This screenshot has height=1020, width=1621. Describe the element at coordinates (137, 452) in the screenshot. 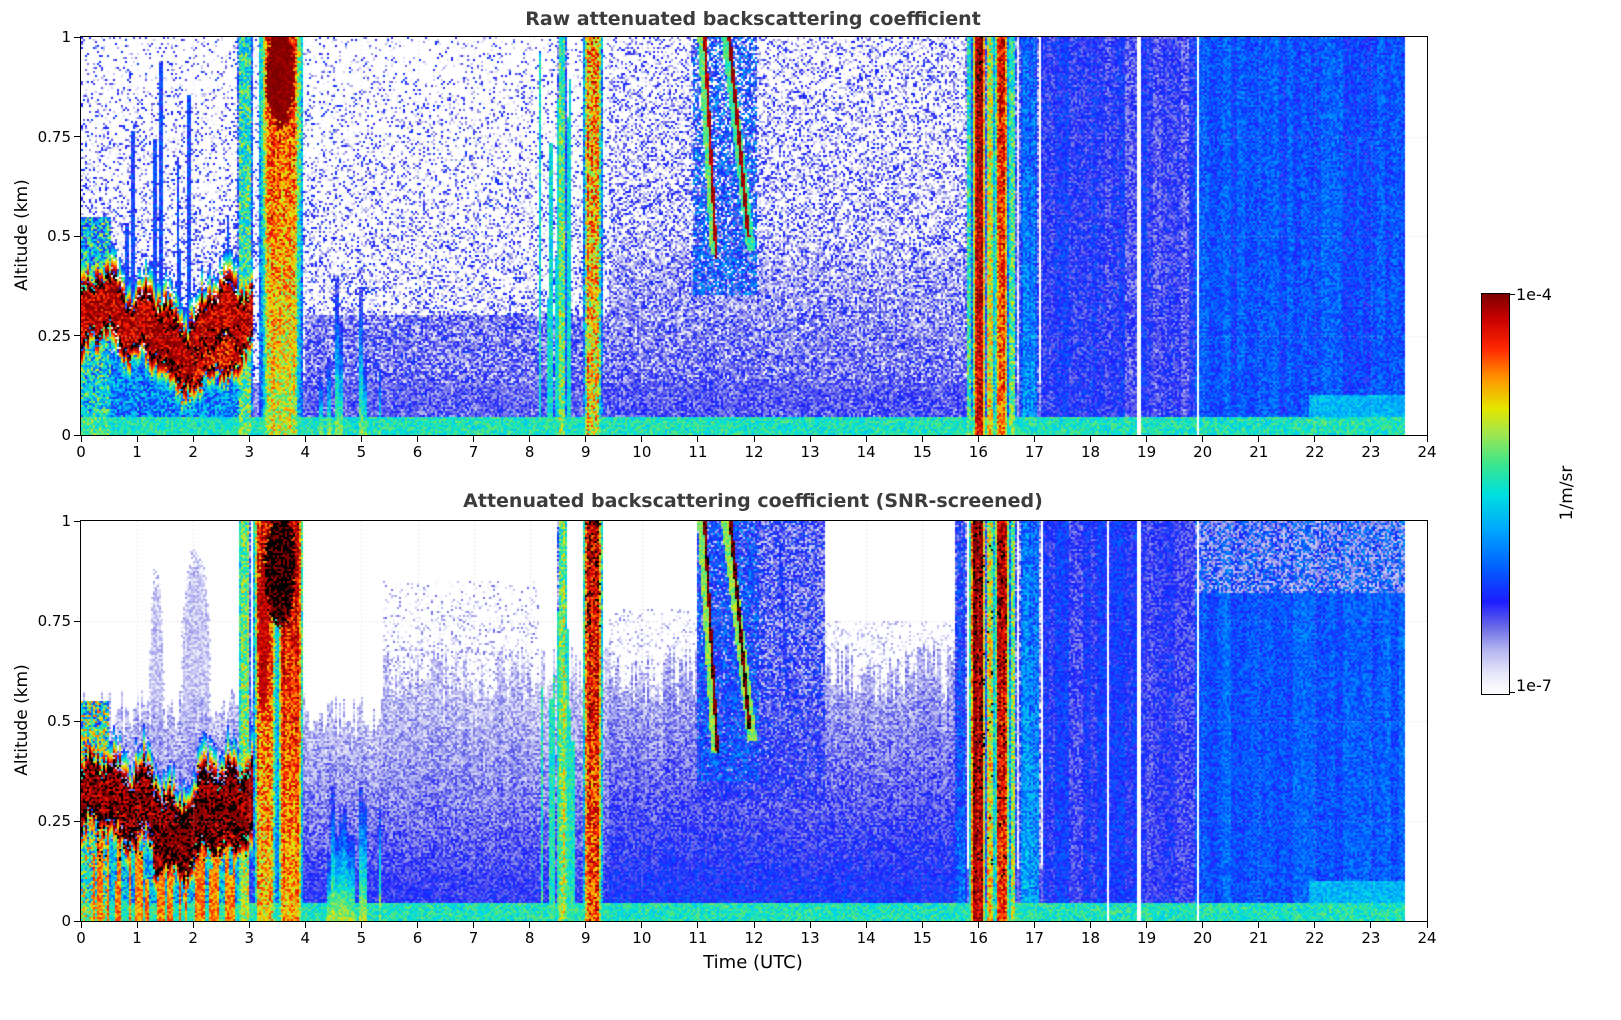

I see `x-tick-label: 1` at that location.